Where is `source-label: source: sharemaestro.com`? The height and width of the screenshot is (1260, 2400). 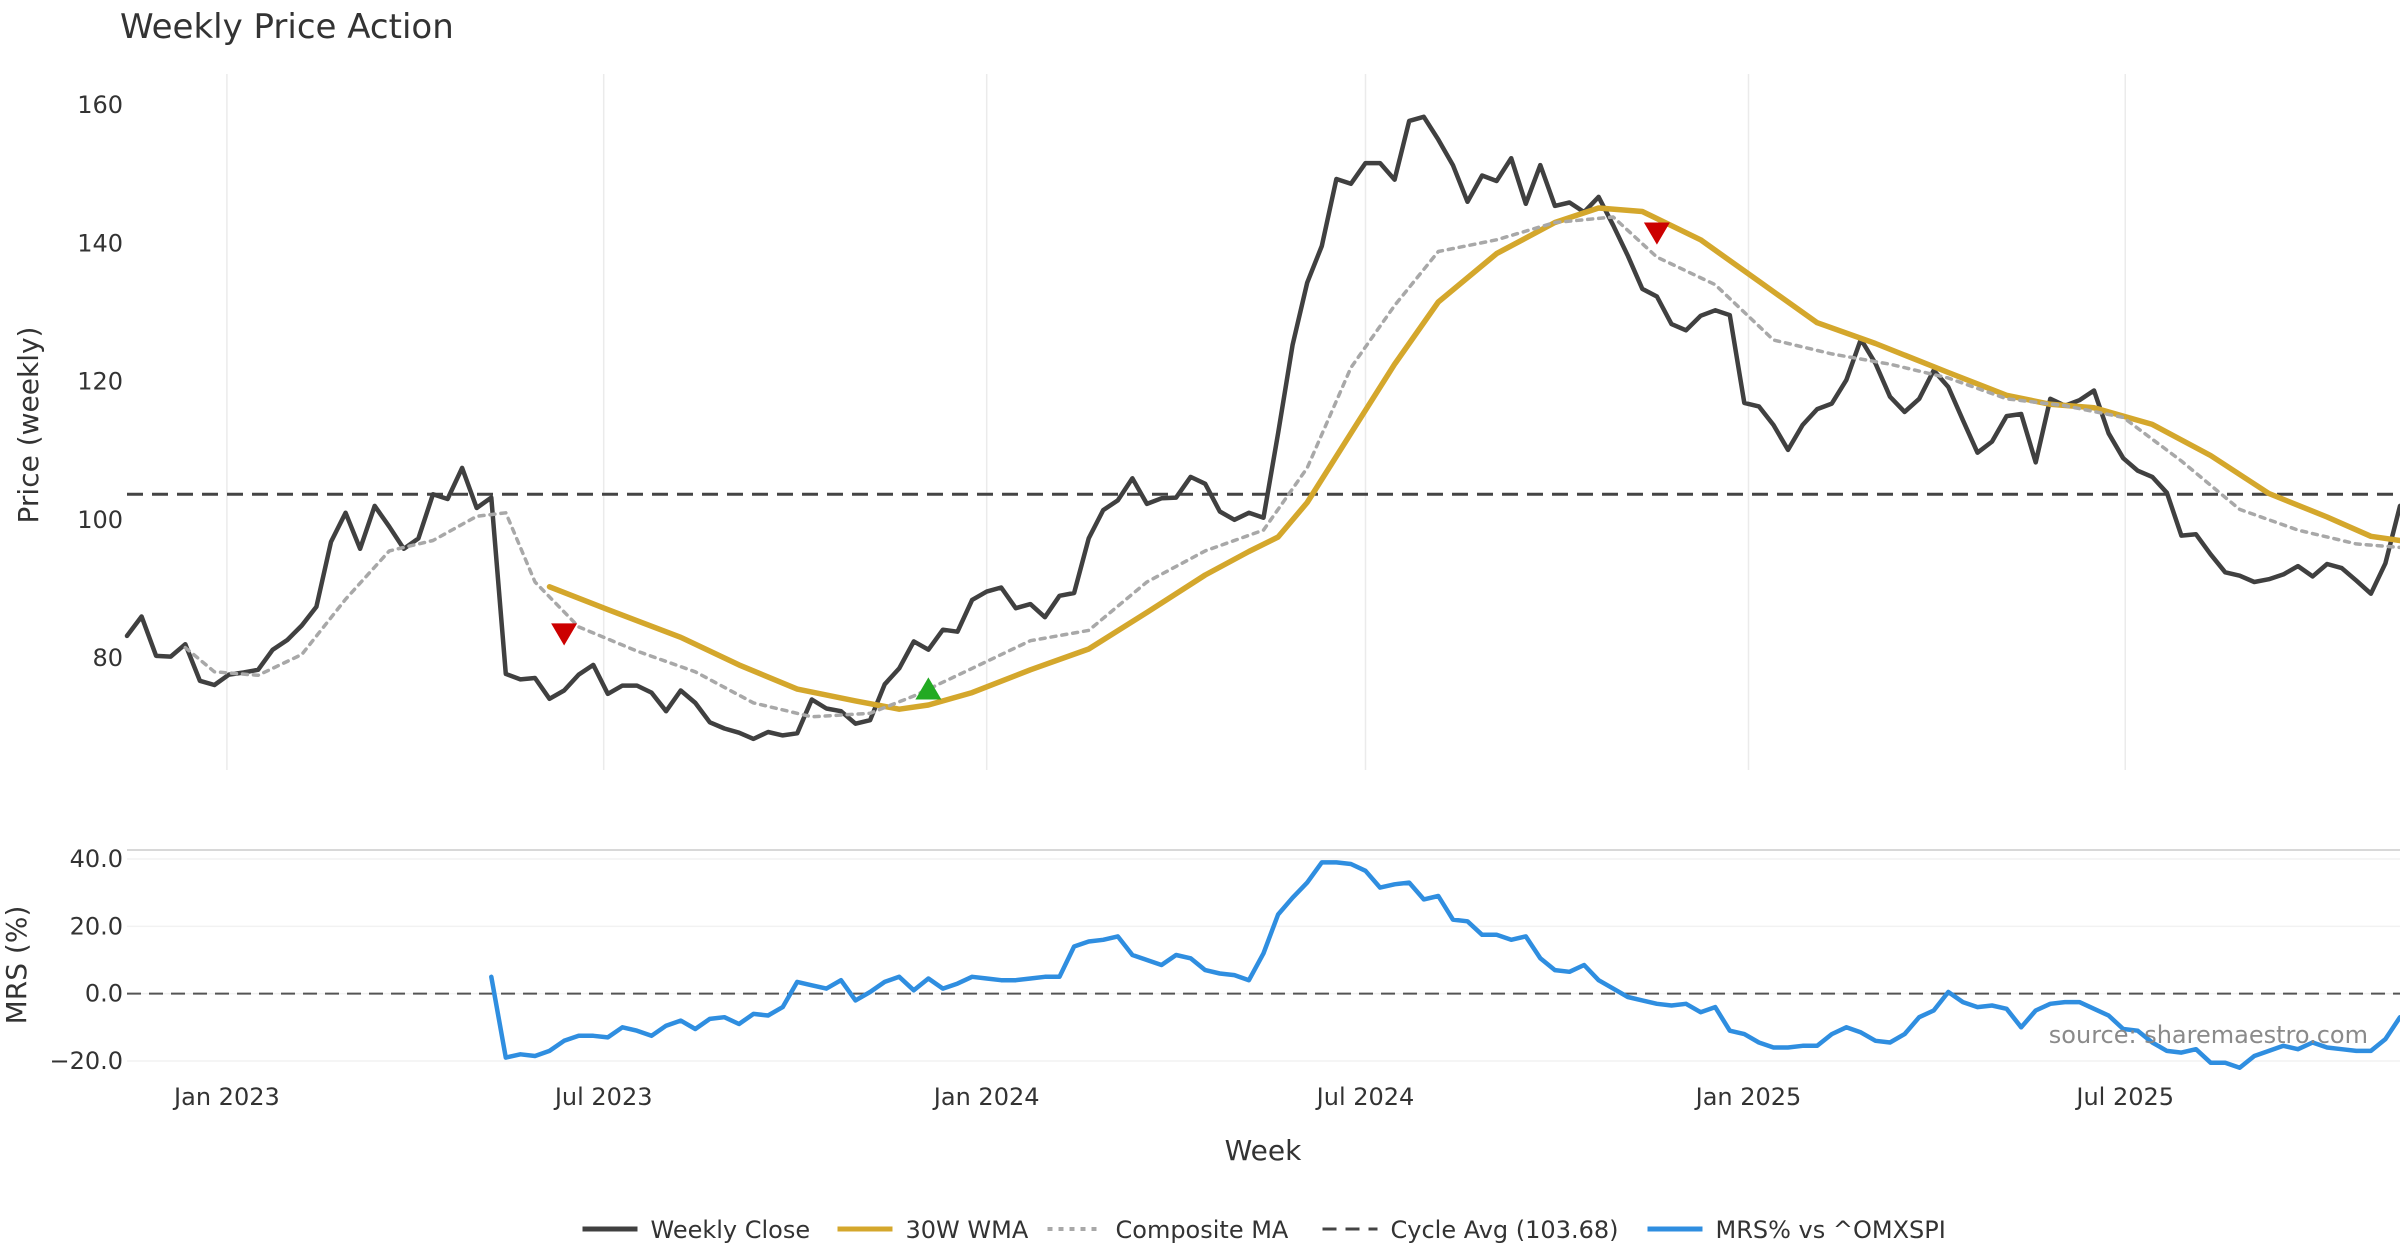 source-label: source: sharemaestro.com is located at coordinates (2208, 1035).